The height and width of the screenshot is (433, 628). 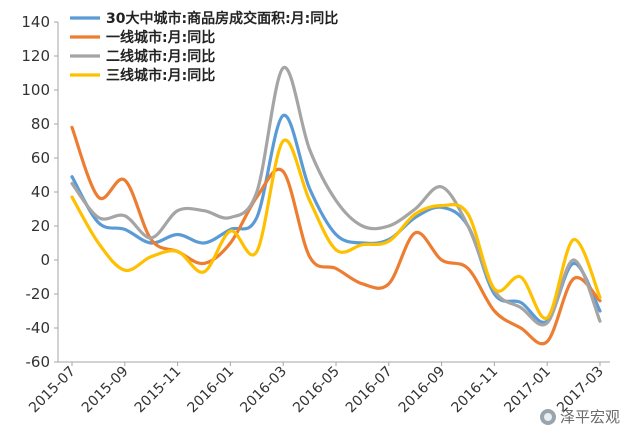 I want to click on y-tick-label: 120, so click(x=35, y=56).